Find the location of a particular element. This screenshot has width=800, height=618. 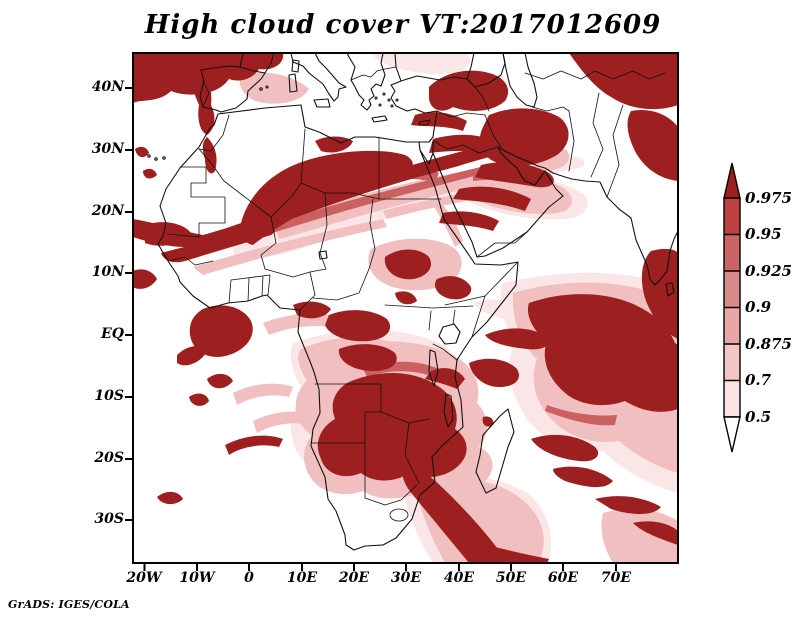

y-tick-label-20s: 20S is located at coordinates (109, 458).